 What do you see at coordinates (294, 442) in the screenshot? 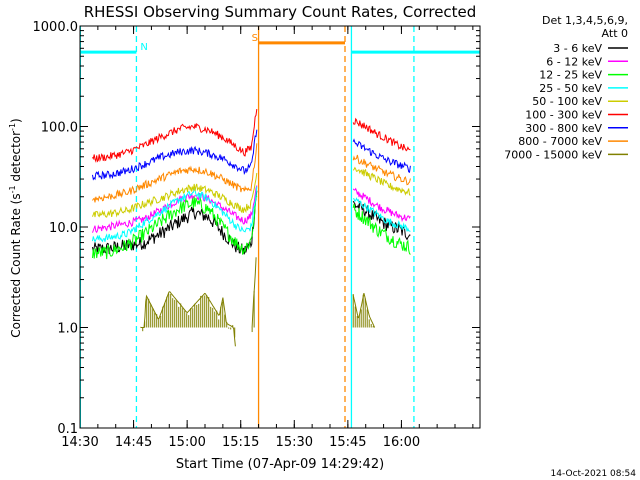
I see `x-tick-label: 15:30` at bounding box center [294, 442].